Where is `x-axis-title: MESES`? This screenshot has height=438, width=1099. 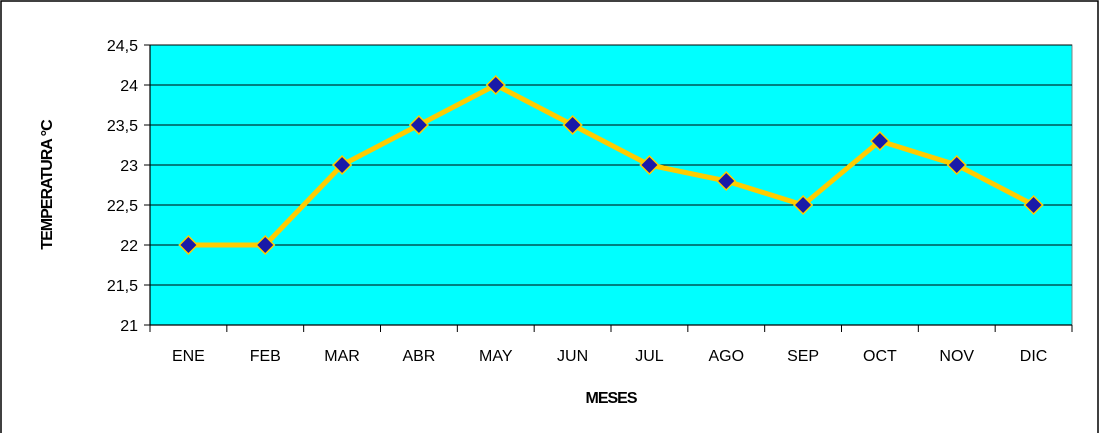
x-axis-title: MESES is located at coordinates (611, 398).